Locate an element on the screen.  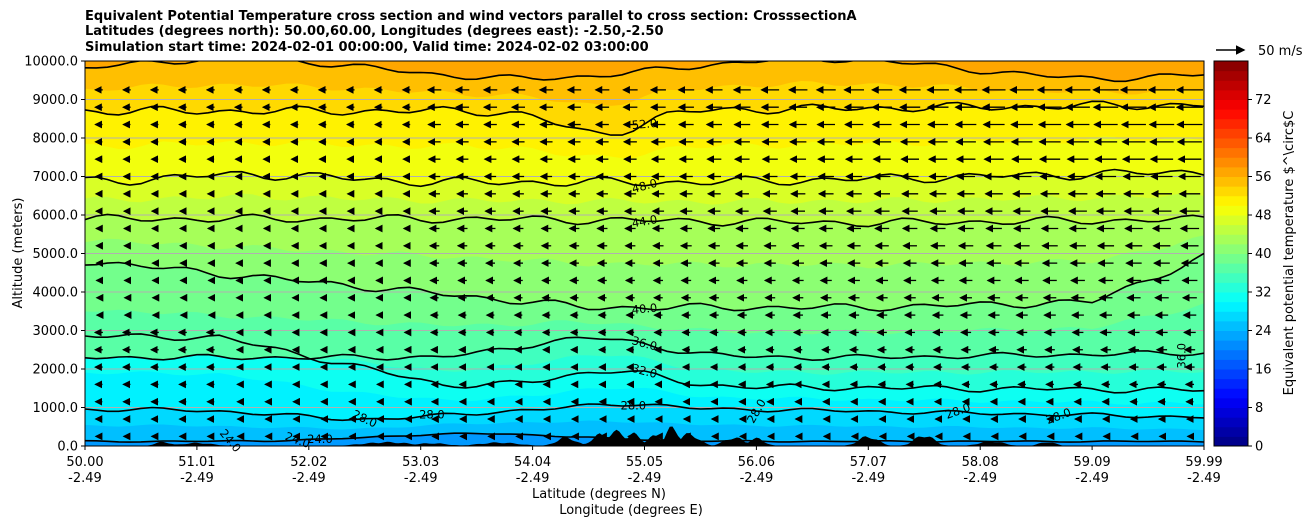
contour-label: 32.0 is located at coordinates (644, 371).